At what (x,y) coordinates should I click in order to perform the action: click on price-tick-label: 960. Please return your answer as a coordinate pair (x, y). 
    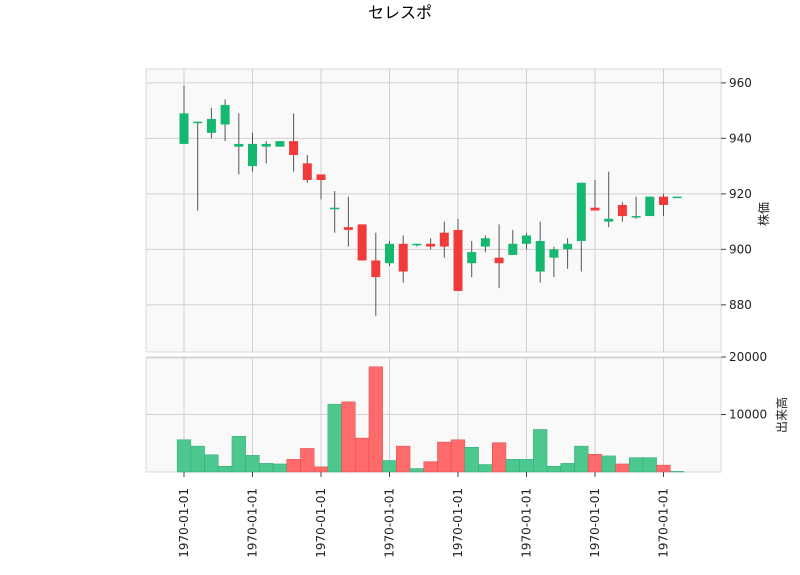
    Looking at the image, I should click on (740, 83).